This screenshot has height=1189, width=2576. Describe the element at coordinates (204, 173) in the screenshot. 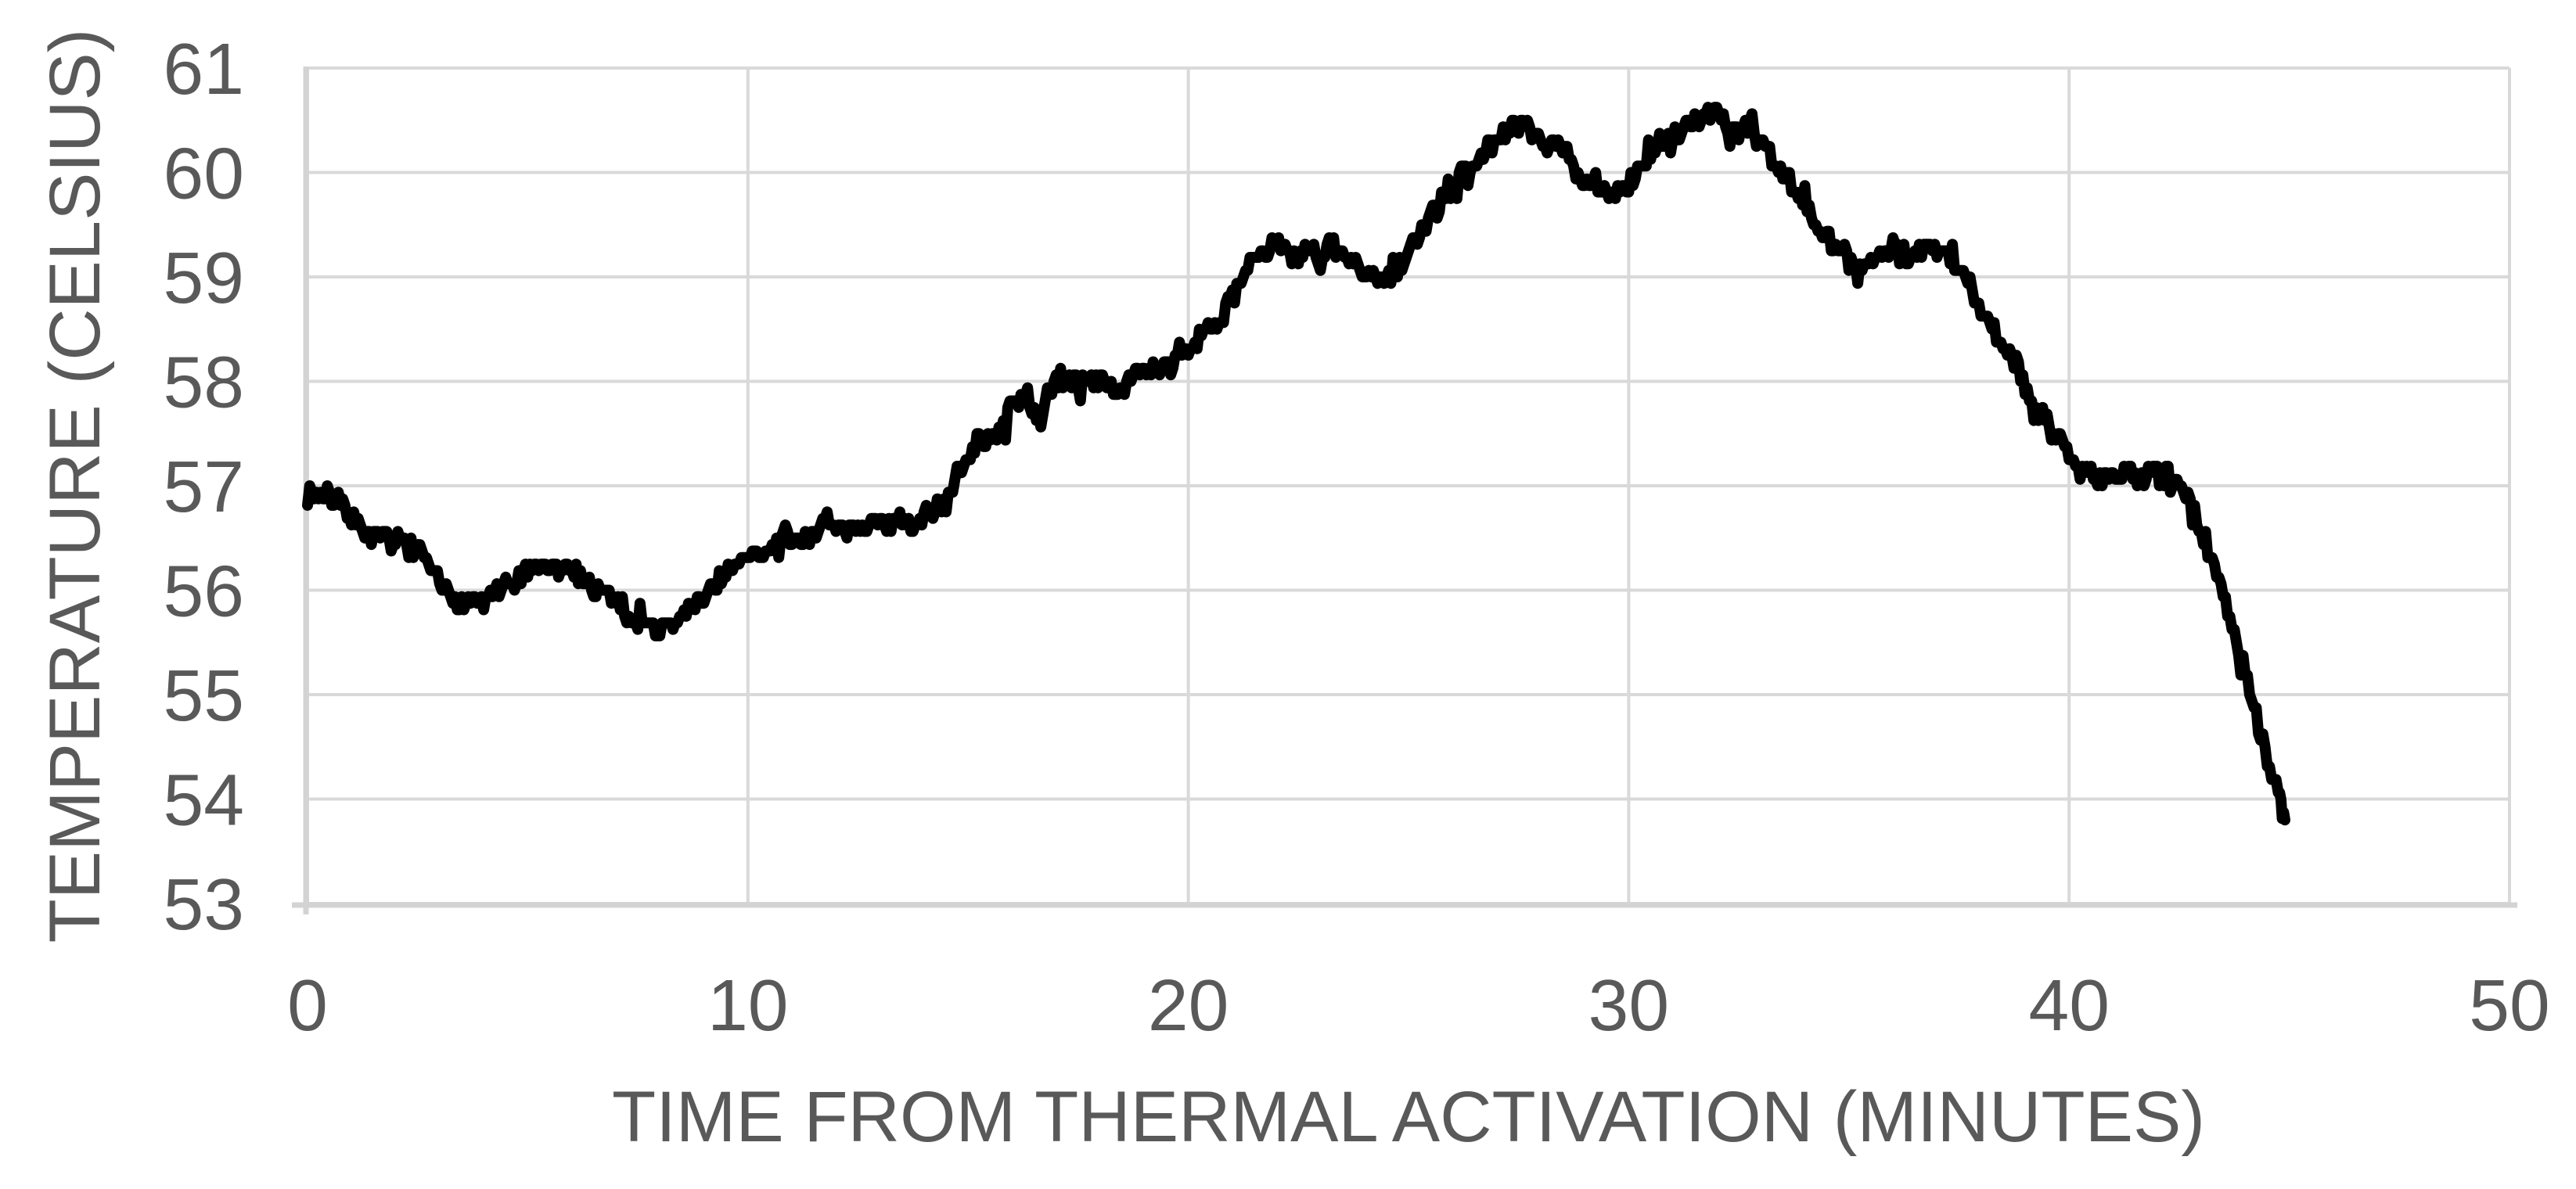

I see `y-tick-label: 60` at that location.